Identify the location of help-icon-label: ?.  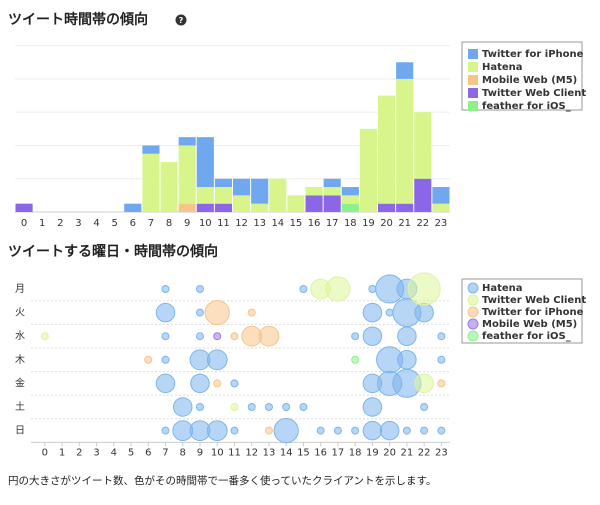
(181, 20).